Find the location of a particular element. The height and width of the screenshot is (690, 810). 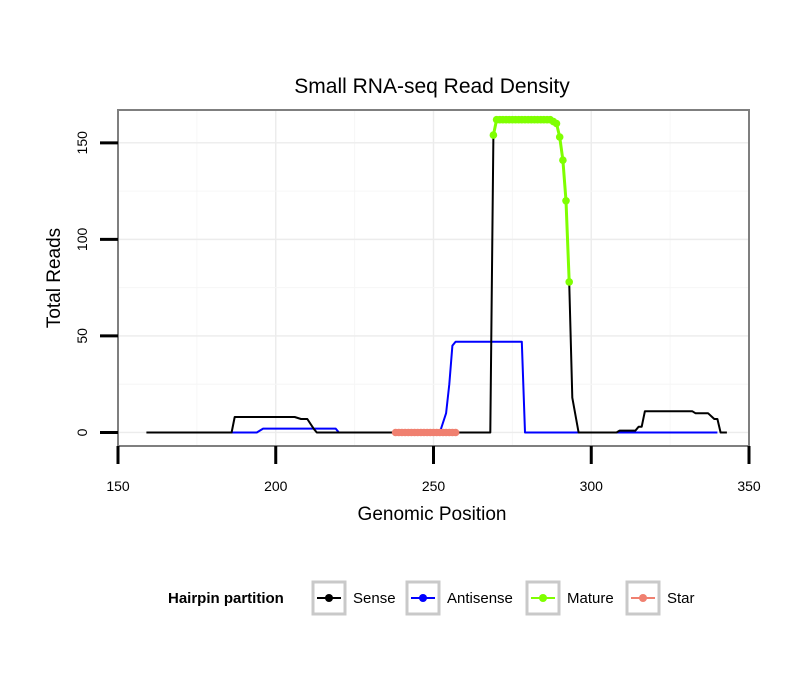

series-points-mature is located at coordinates (531, 200).